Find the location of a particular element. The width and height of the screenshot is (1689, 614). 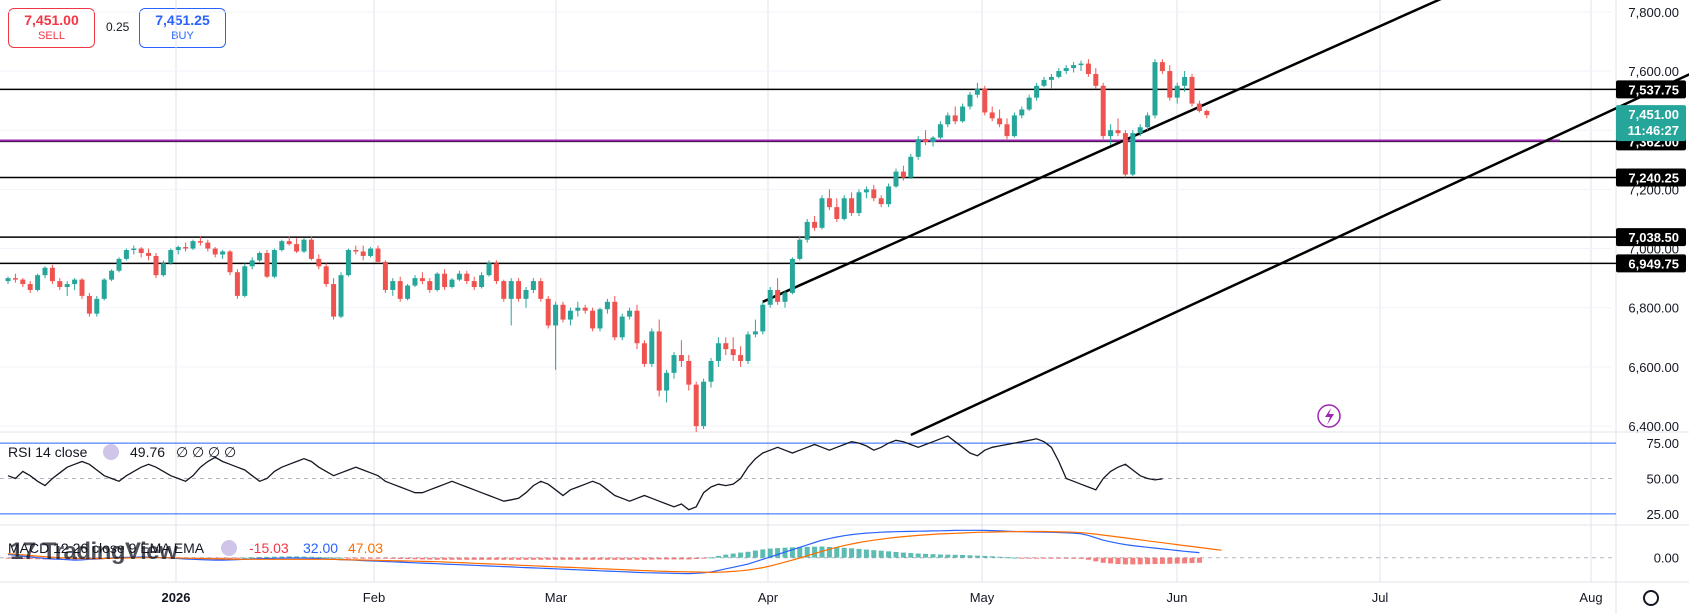

buy-button: 7,451.25 BUY is located at coordinates (182, 28).